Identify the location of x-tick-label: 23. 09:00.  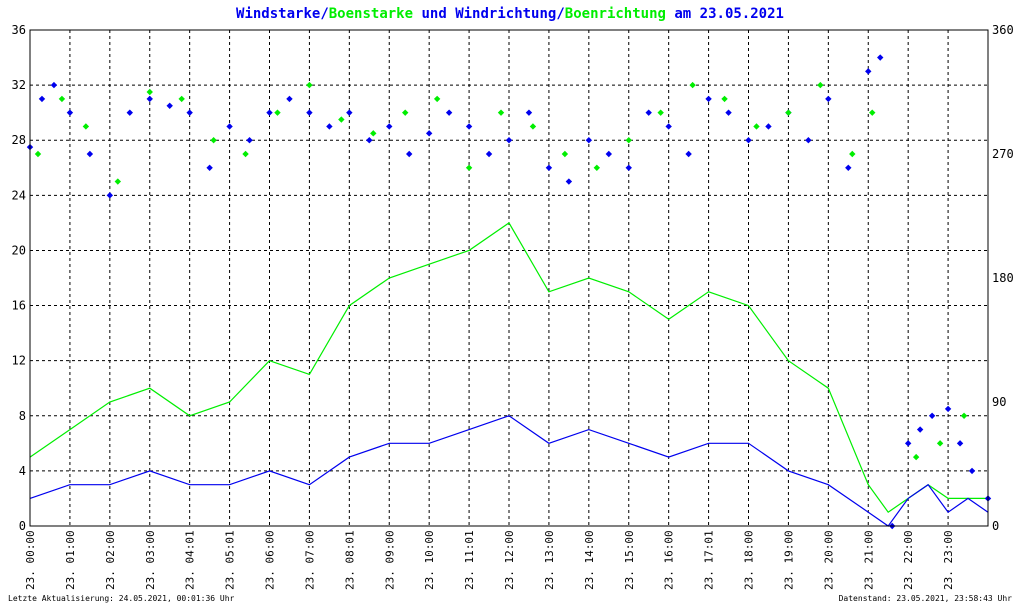
(389, 560).